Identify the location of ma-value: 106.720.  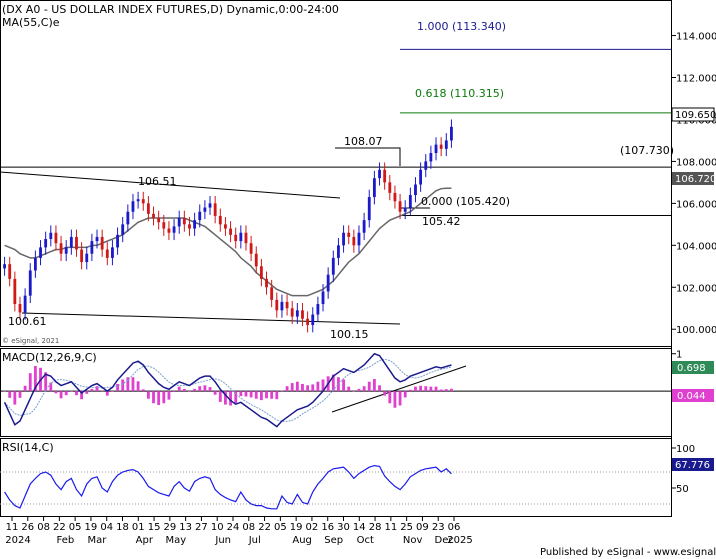
(695, 179).